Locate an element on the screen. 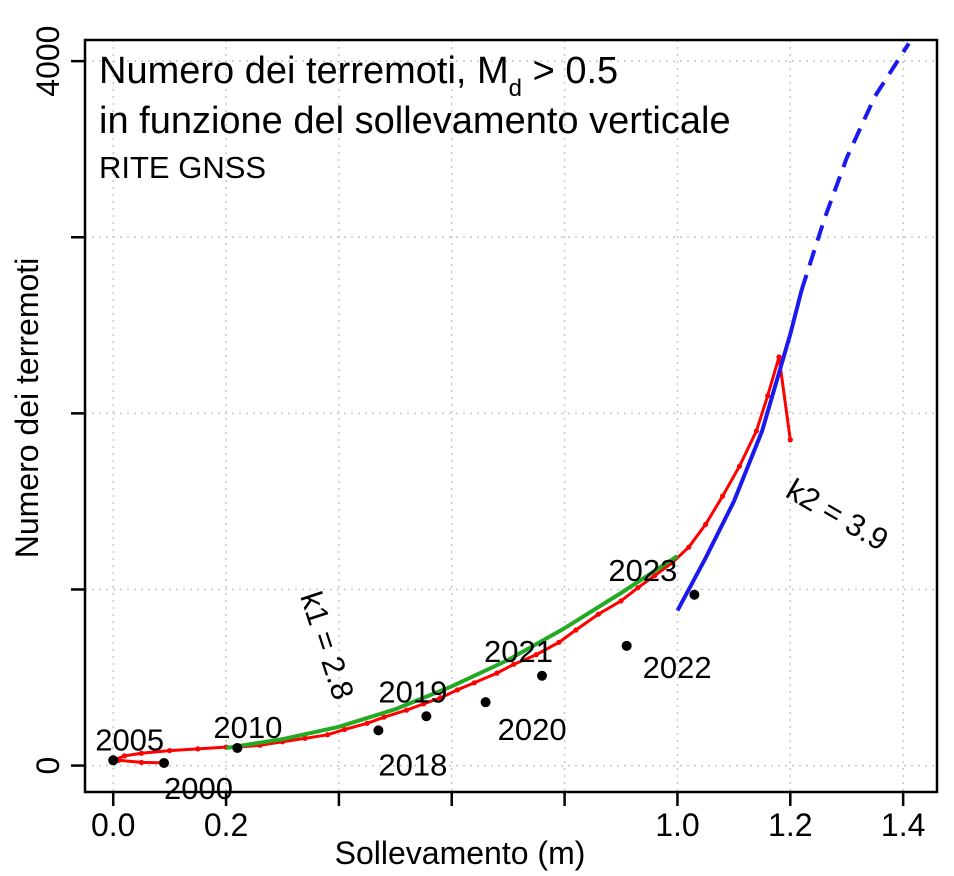  y-axis-title: Numero dei terremoti is located at coordinates (27, 408).